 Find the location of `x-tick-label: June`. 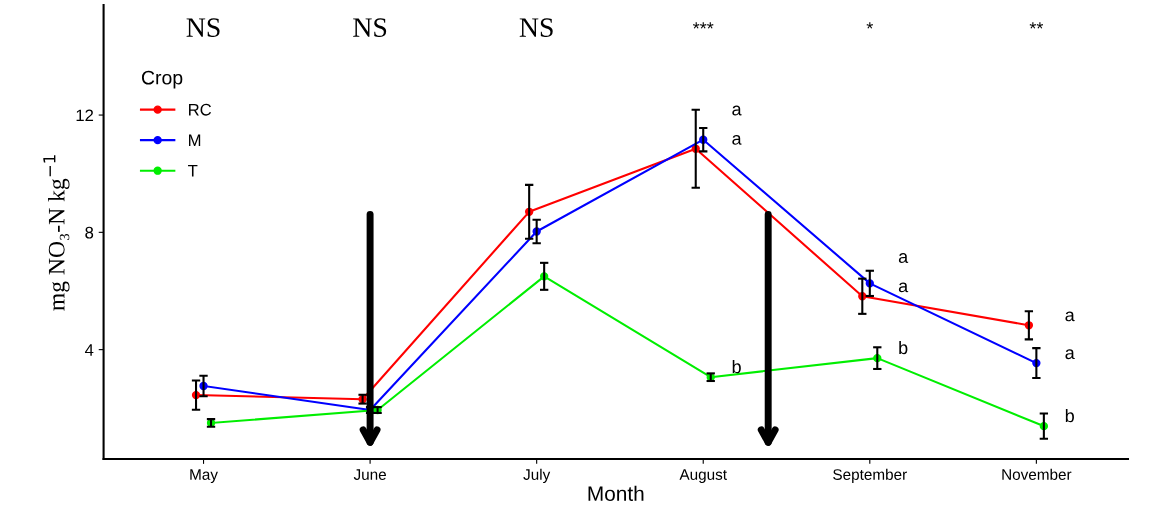

x-tick-label: June is located at coordinates (369, 474).